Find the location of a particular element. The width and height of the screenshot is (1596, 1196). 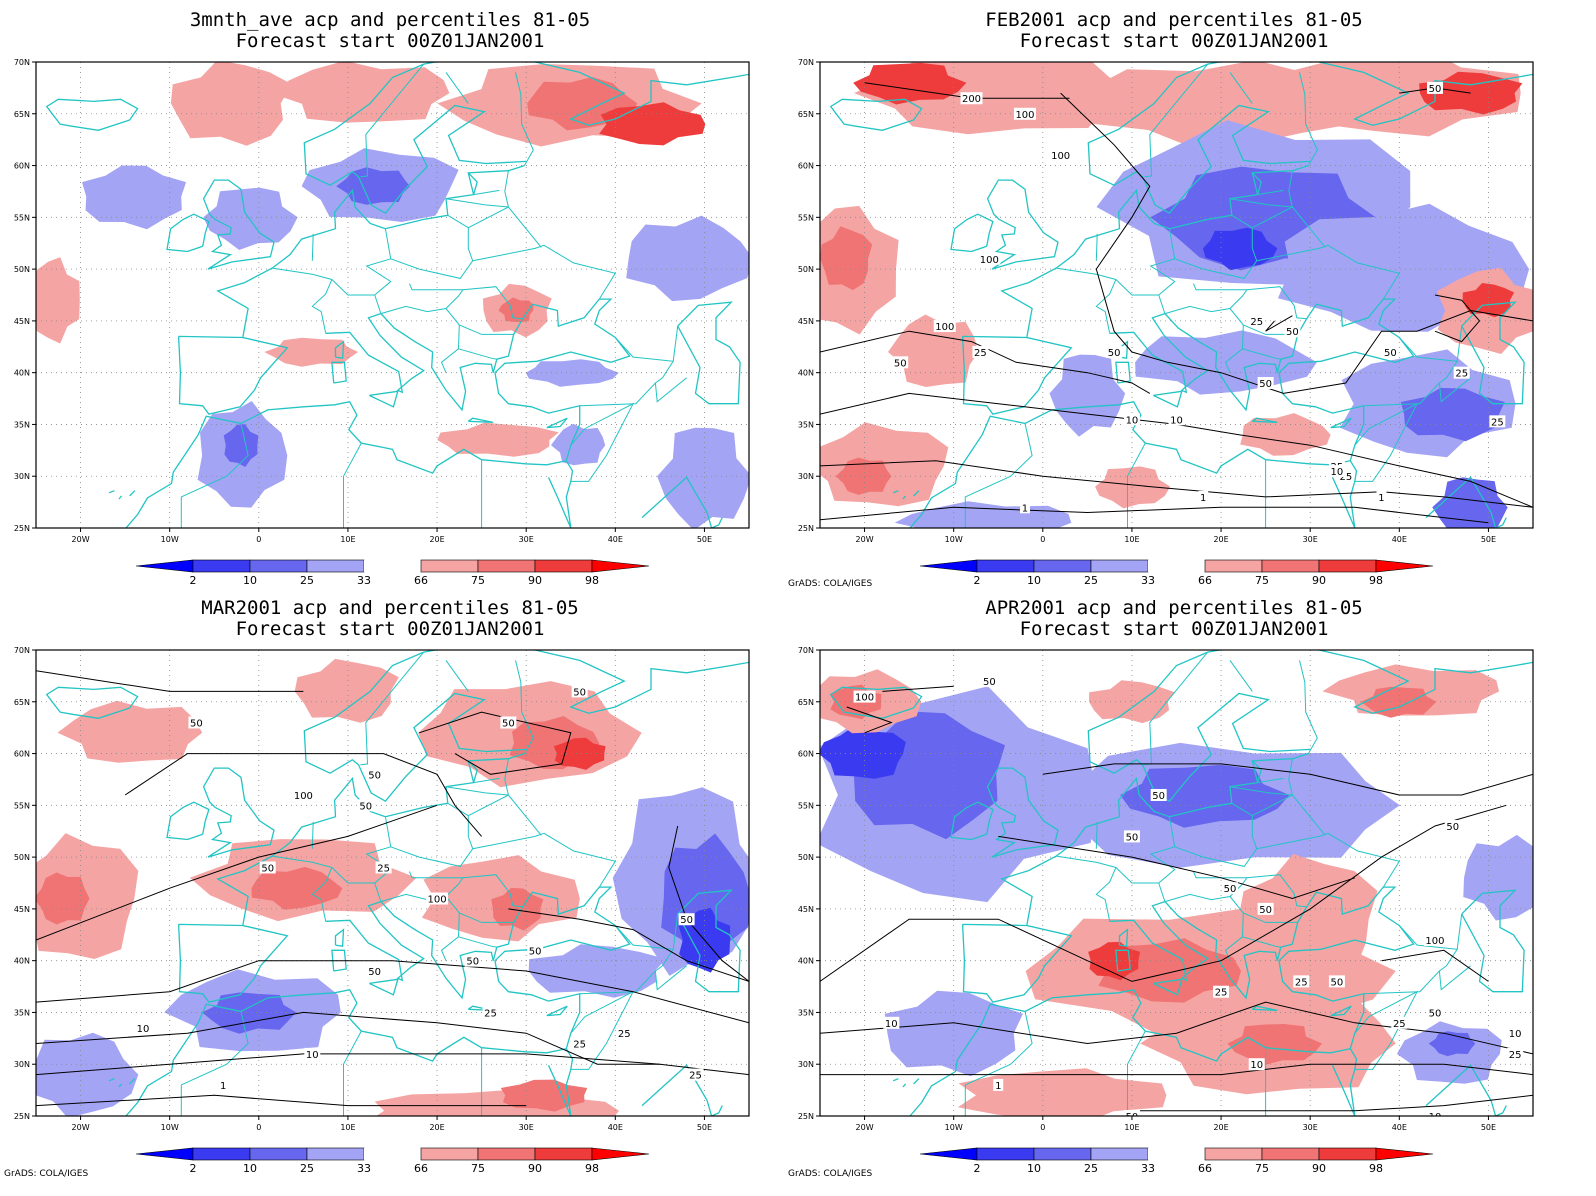

colorbar-label: 10 is located at coordinates (1034, 1168).